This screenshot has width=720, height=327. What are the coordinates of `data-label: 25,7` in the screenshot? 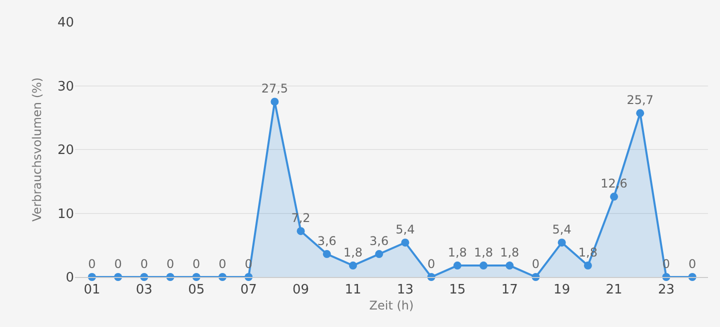 It's located at (640, 100).